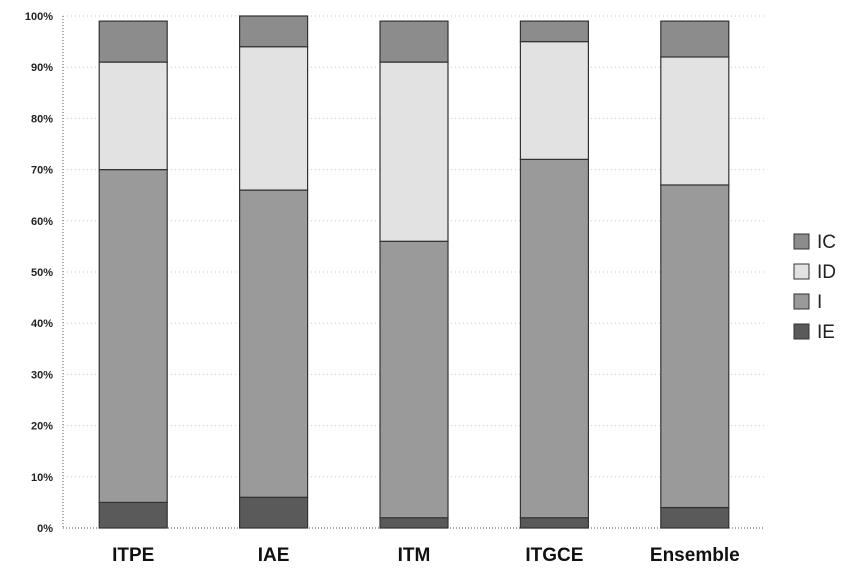 Image resolution: width=855 pixels, height=574 pixels. I want to click on bar-segment-ic-itgce, so click(554, 31).